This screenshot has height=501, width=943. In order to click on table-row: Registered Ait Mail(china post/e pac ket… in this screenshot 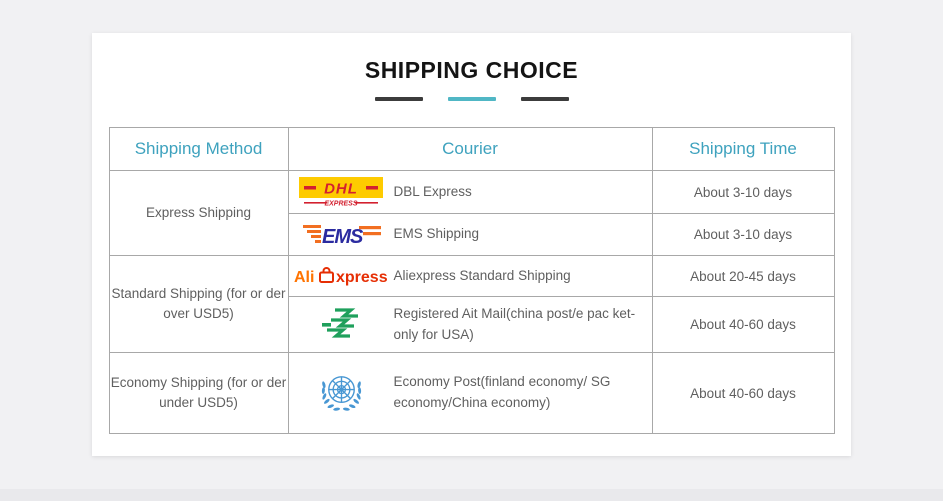, I will do `click(472, 324)`.